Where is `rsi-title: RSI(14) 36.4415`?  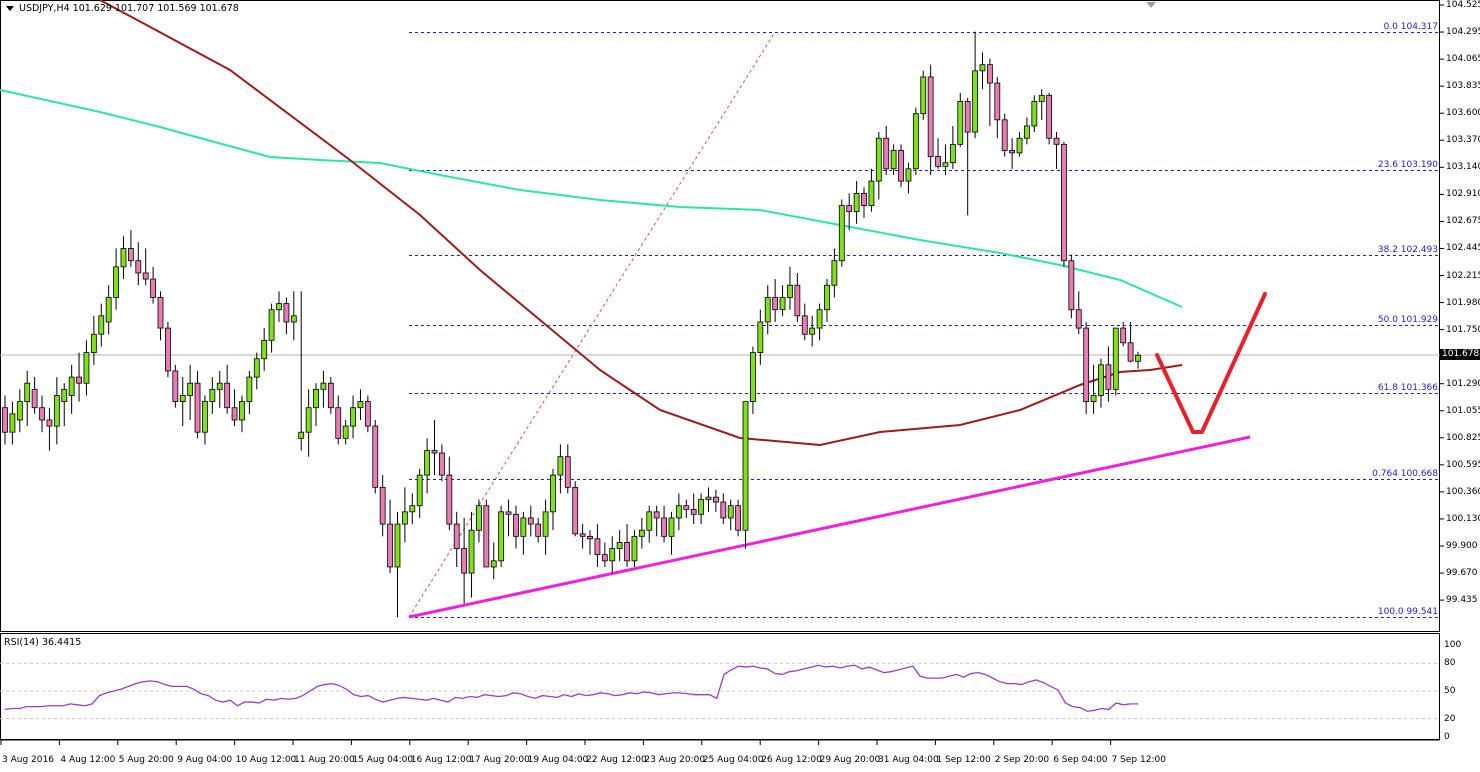 rsi-title: RSI(14) 36.4415 is located at coordinates (43, 642).